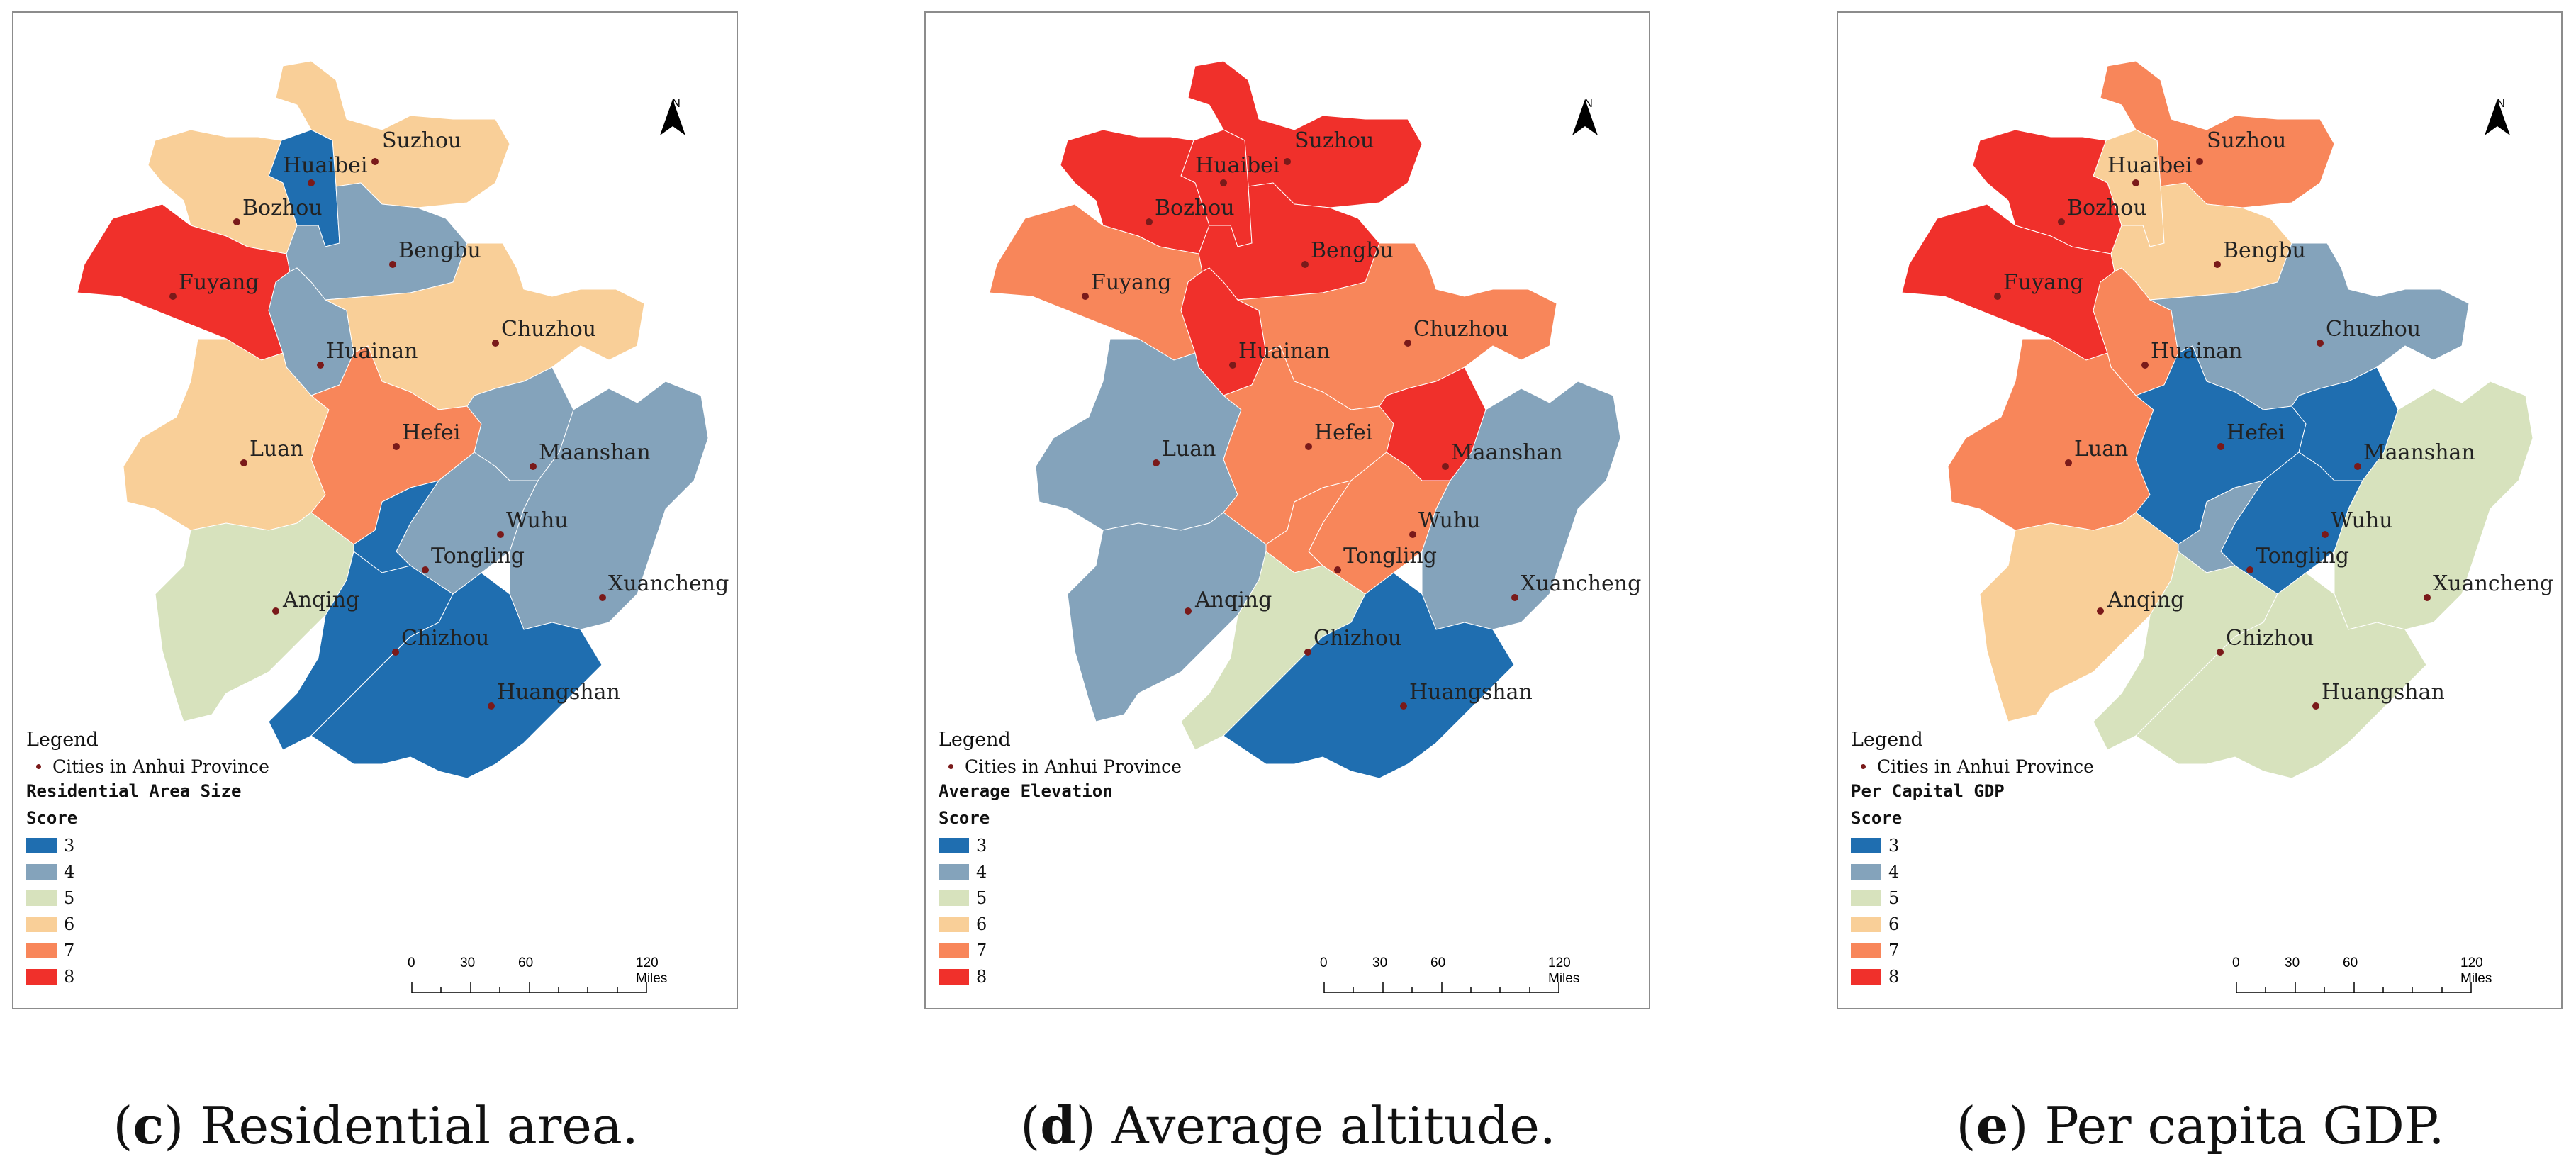 The width and height of the screenshot is (2576, 1176). What do you see at coordinates (1188, 611) in the screenshot?
I see `city-marker-anqing` at bounding box center [1188, 611].